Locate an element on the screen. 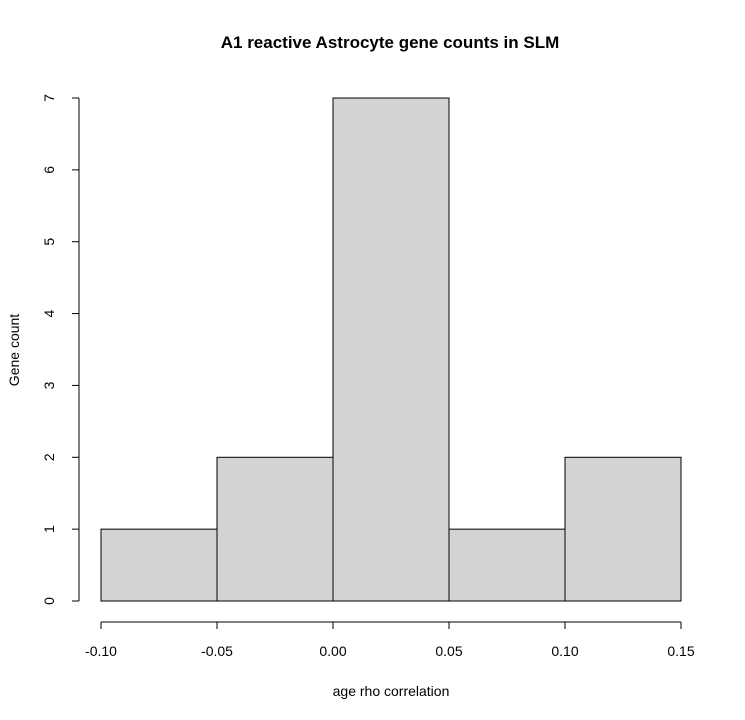 This screenshot has height=720, width=745. y-tick-label: 5 is located at coordinates (49, 242).